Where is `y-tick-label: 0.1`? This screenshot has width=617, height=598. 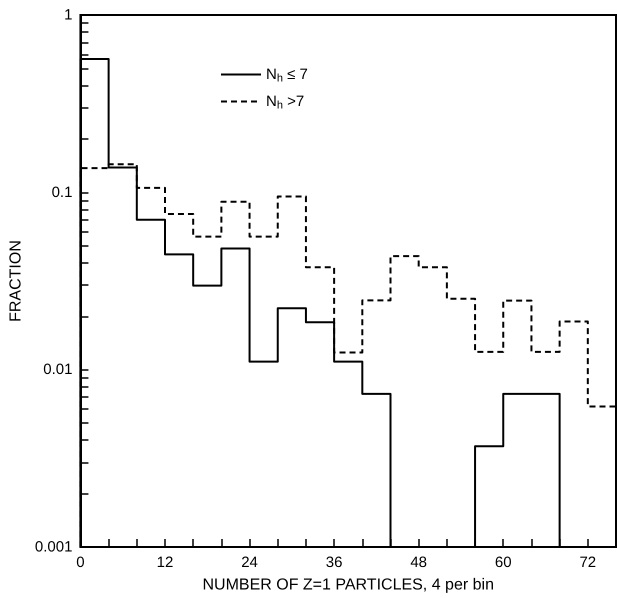
y-tick-label: 0.1 is located at coordinates (62, 192).